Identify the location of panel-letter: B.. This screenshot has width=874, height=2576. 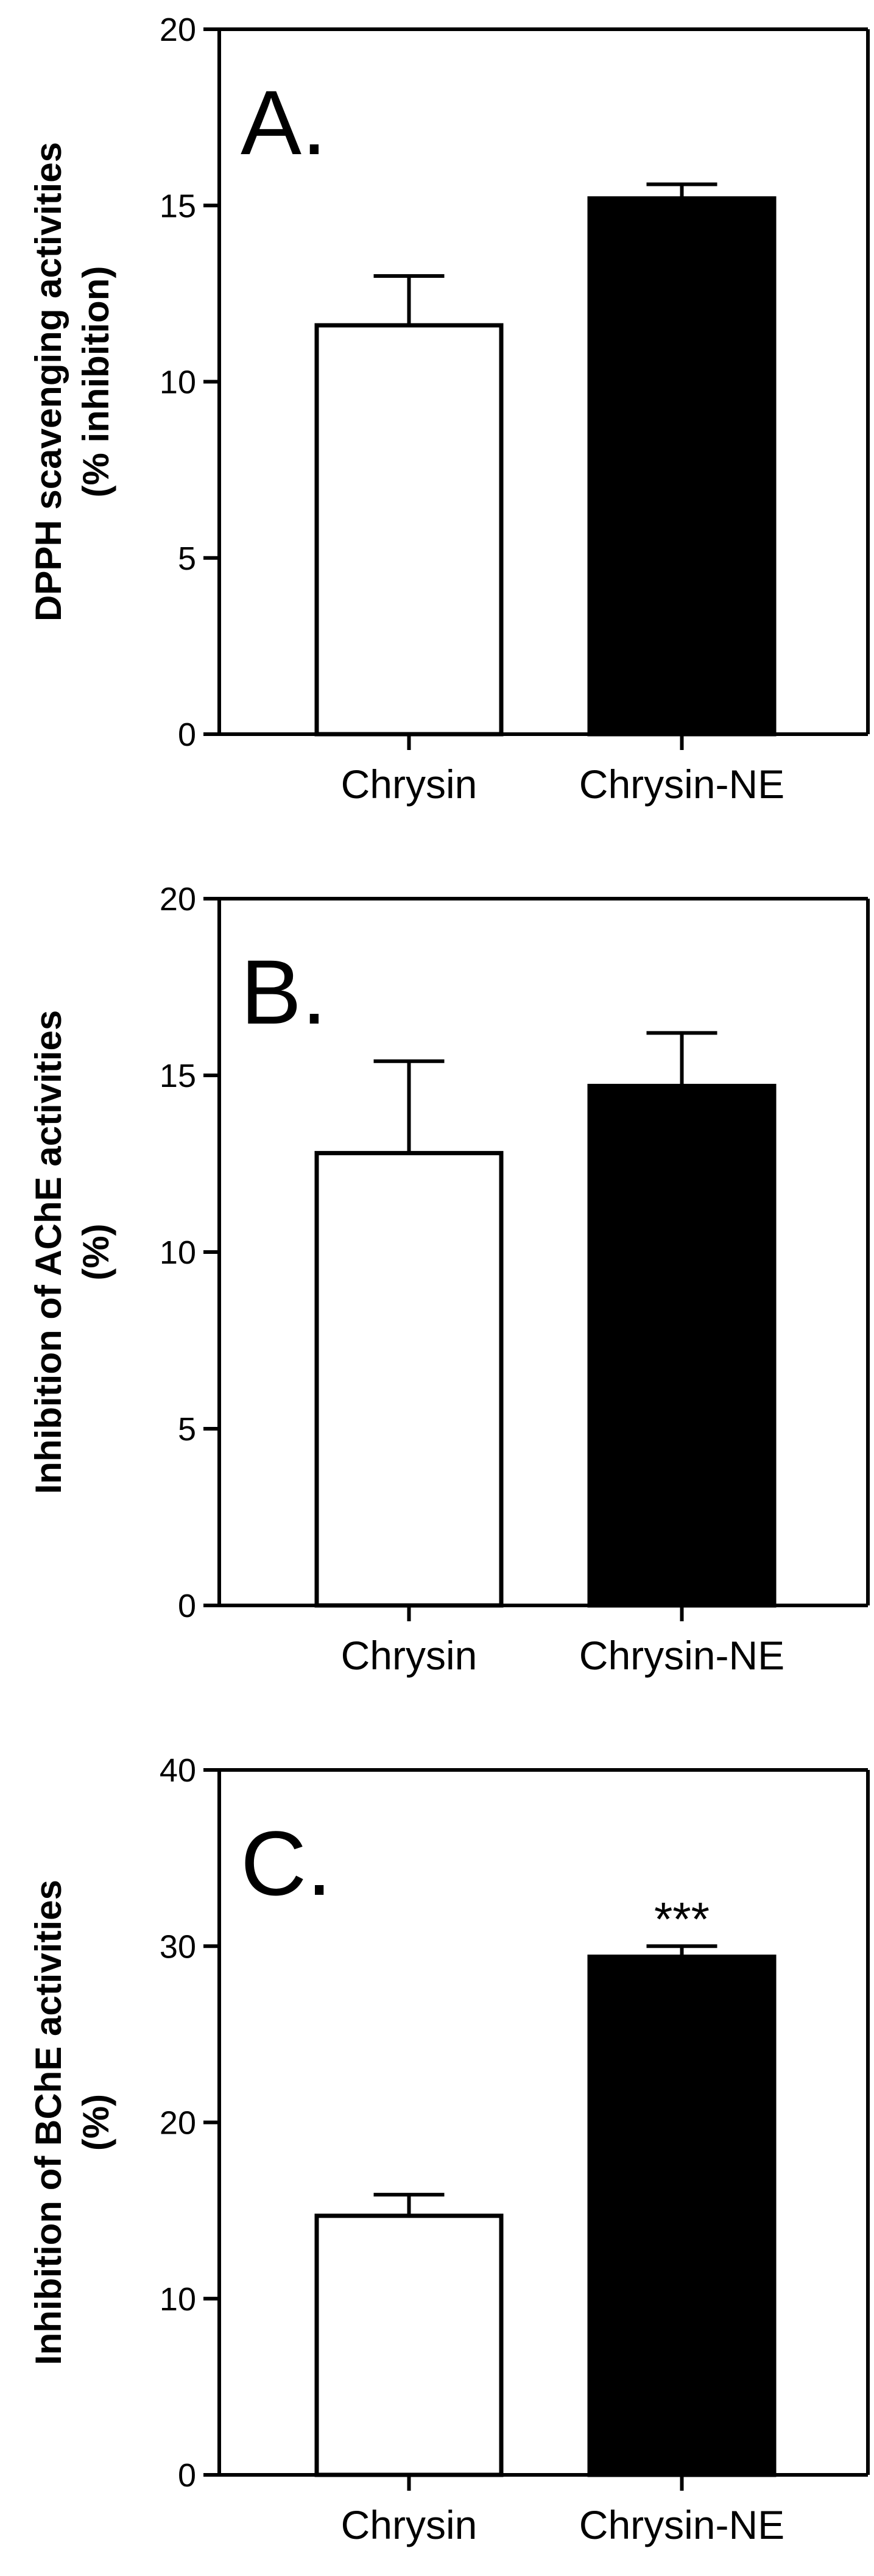
(284, 992).